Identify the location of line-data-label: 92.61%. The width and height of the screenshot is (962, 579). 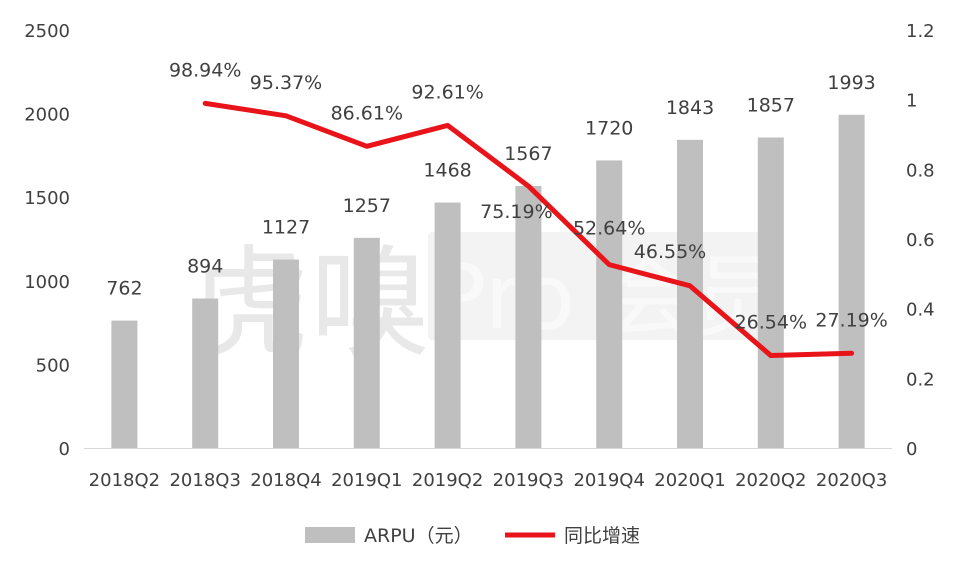
(447, 92).